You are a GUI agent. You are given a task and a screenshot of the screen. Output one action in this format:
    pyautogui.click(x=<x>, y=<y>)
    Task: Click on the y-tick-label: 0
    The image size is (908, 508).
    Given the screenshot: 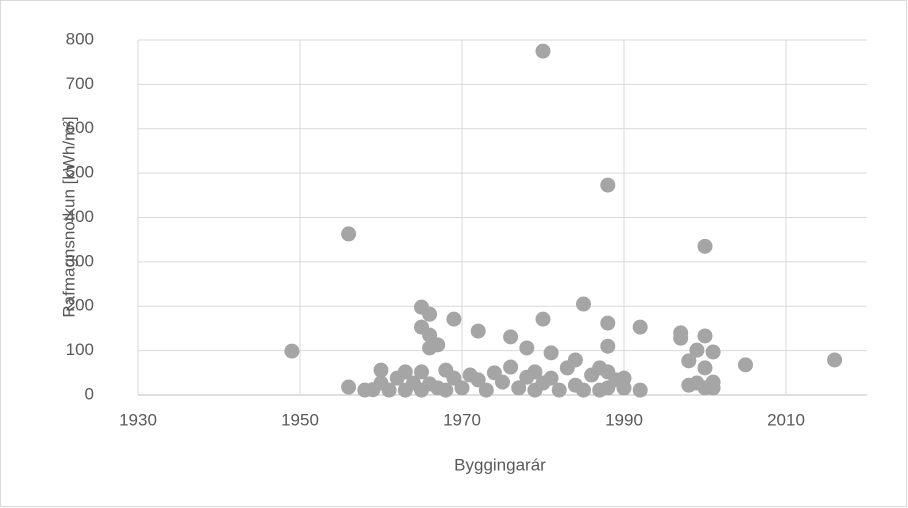 What is the action you would take?
    pyautogui.click(x=89, y=393)
    